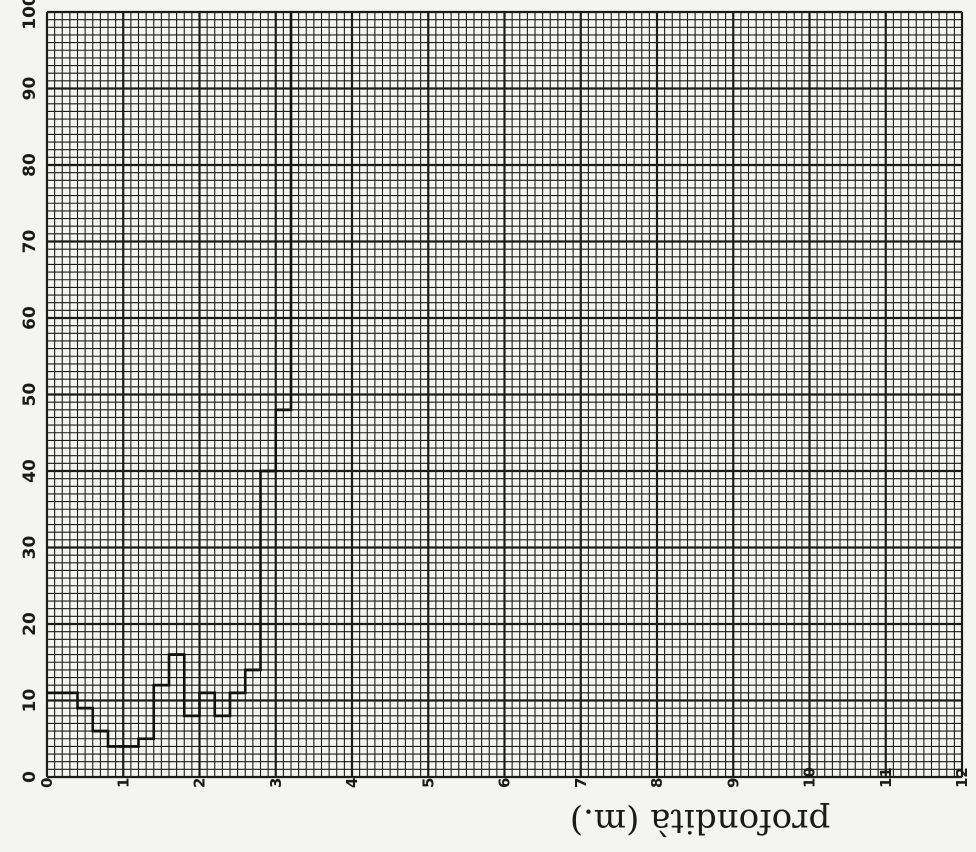 The height and width of the screenshot is (852, 976). Describe the element at coordinates (30, 548) in the screenshot. I see `y-tick-label: 30` at that location.